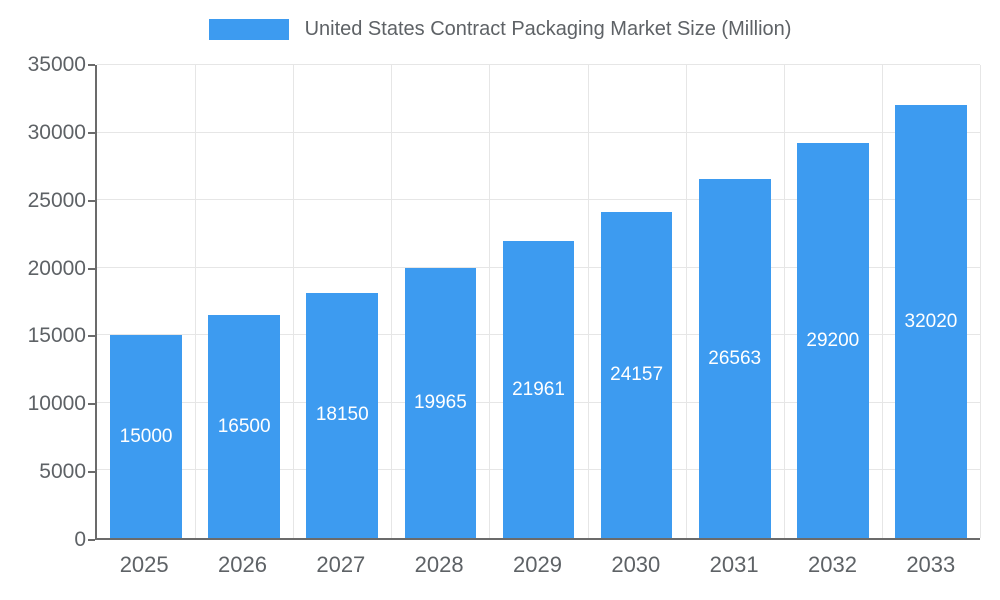  What do you see at coordinates (56, 132) in the screenshot?
I see `y-tick-label: 30000` at bounding box center [56, 132].